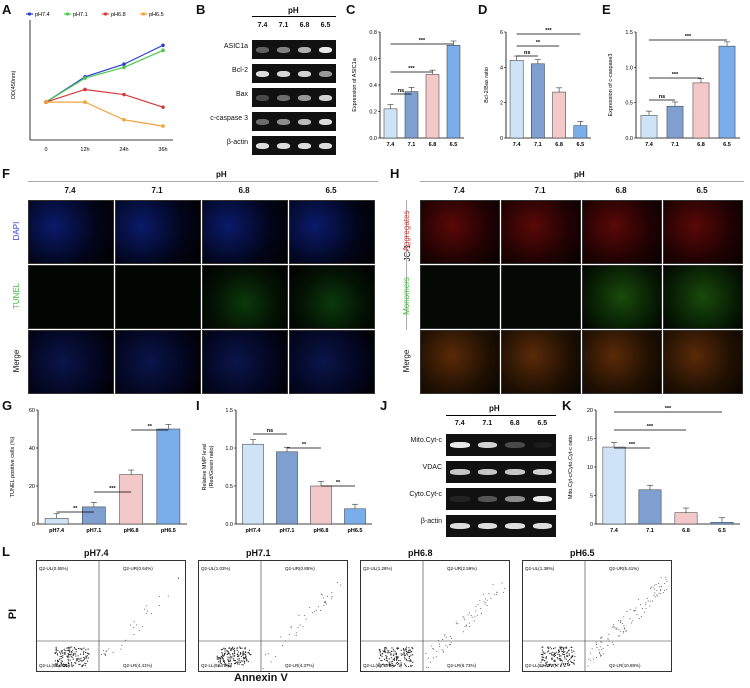 This screenshot has width=750, height=688. I want to click on panel-e-y-tick: 0.5, so click(629, 104).